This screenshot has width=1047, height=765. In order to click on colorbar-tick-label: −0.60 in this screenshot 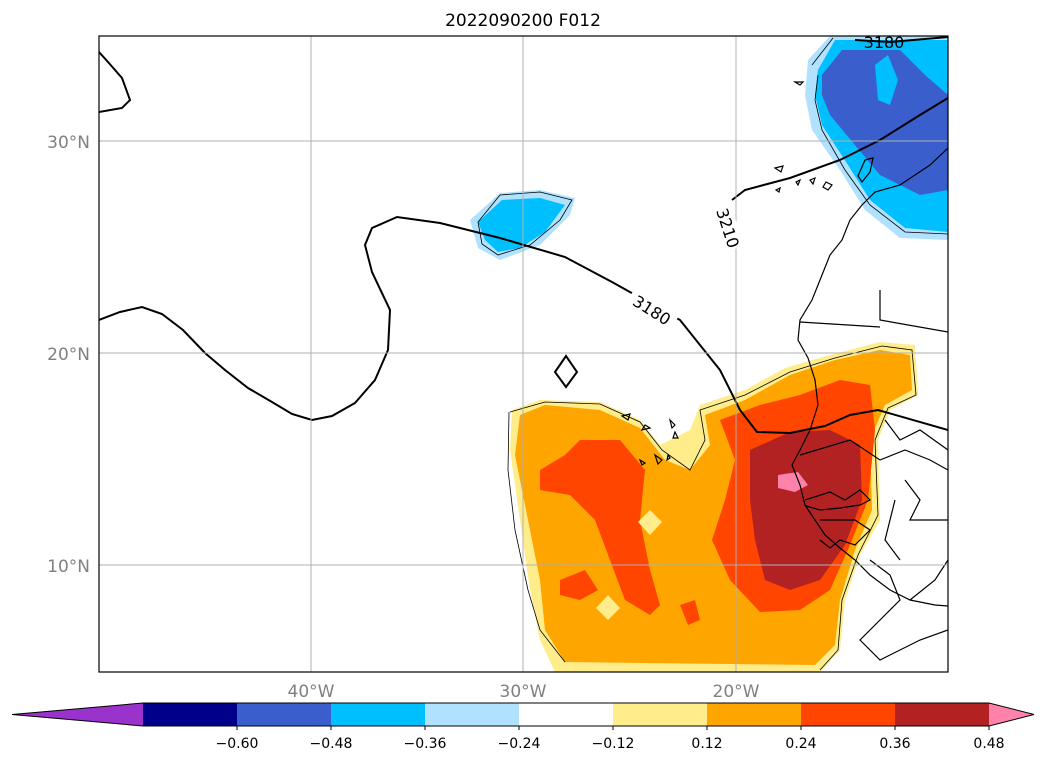, I will do `click(237, 744)`.